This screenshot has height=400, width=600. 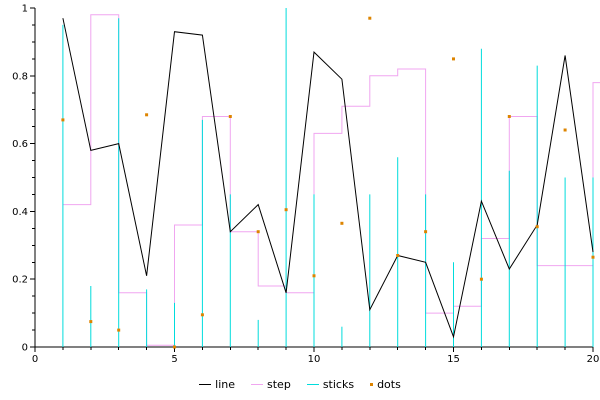 I want to click on legend-label-dots: dots, so click(x=389, y=384).